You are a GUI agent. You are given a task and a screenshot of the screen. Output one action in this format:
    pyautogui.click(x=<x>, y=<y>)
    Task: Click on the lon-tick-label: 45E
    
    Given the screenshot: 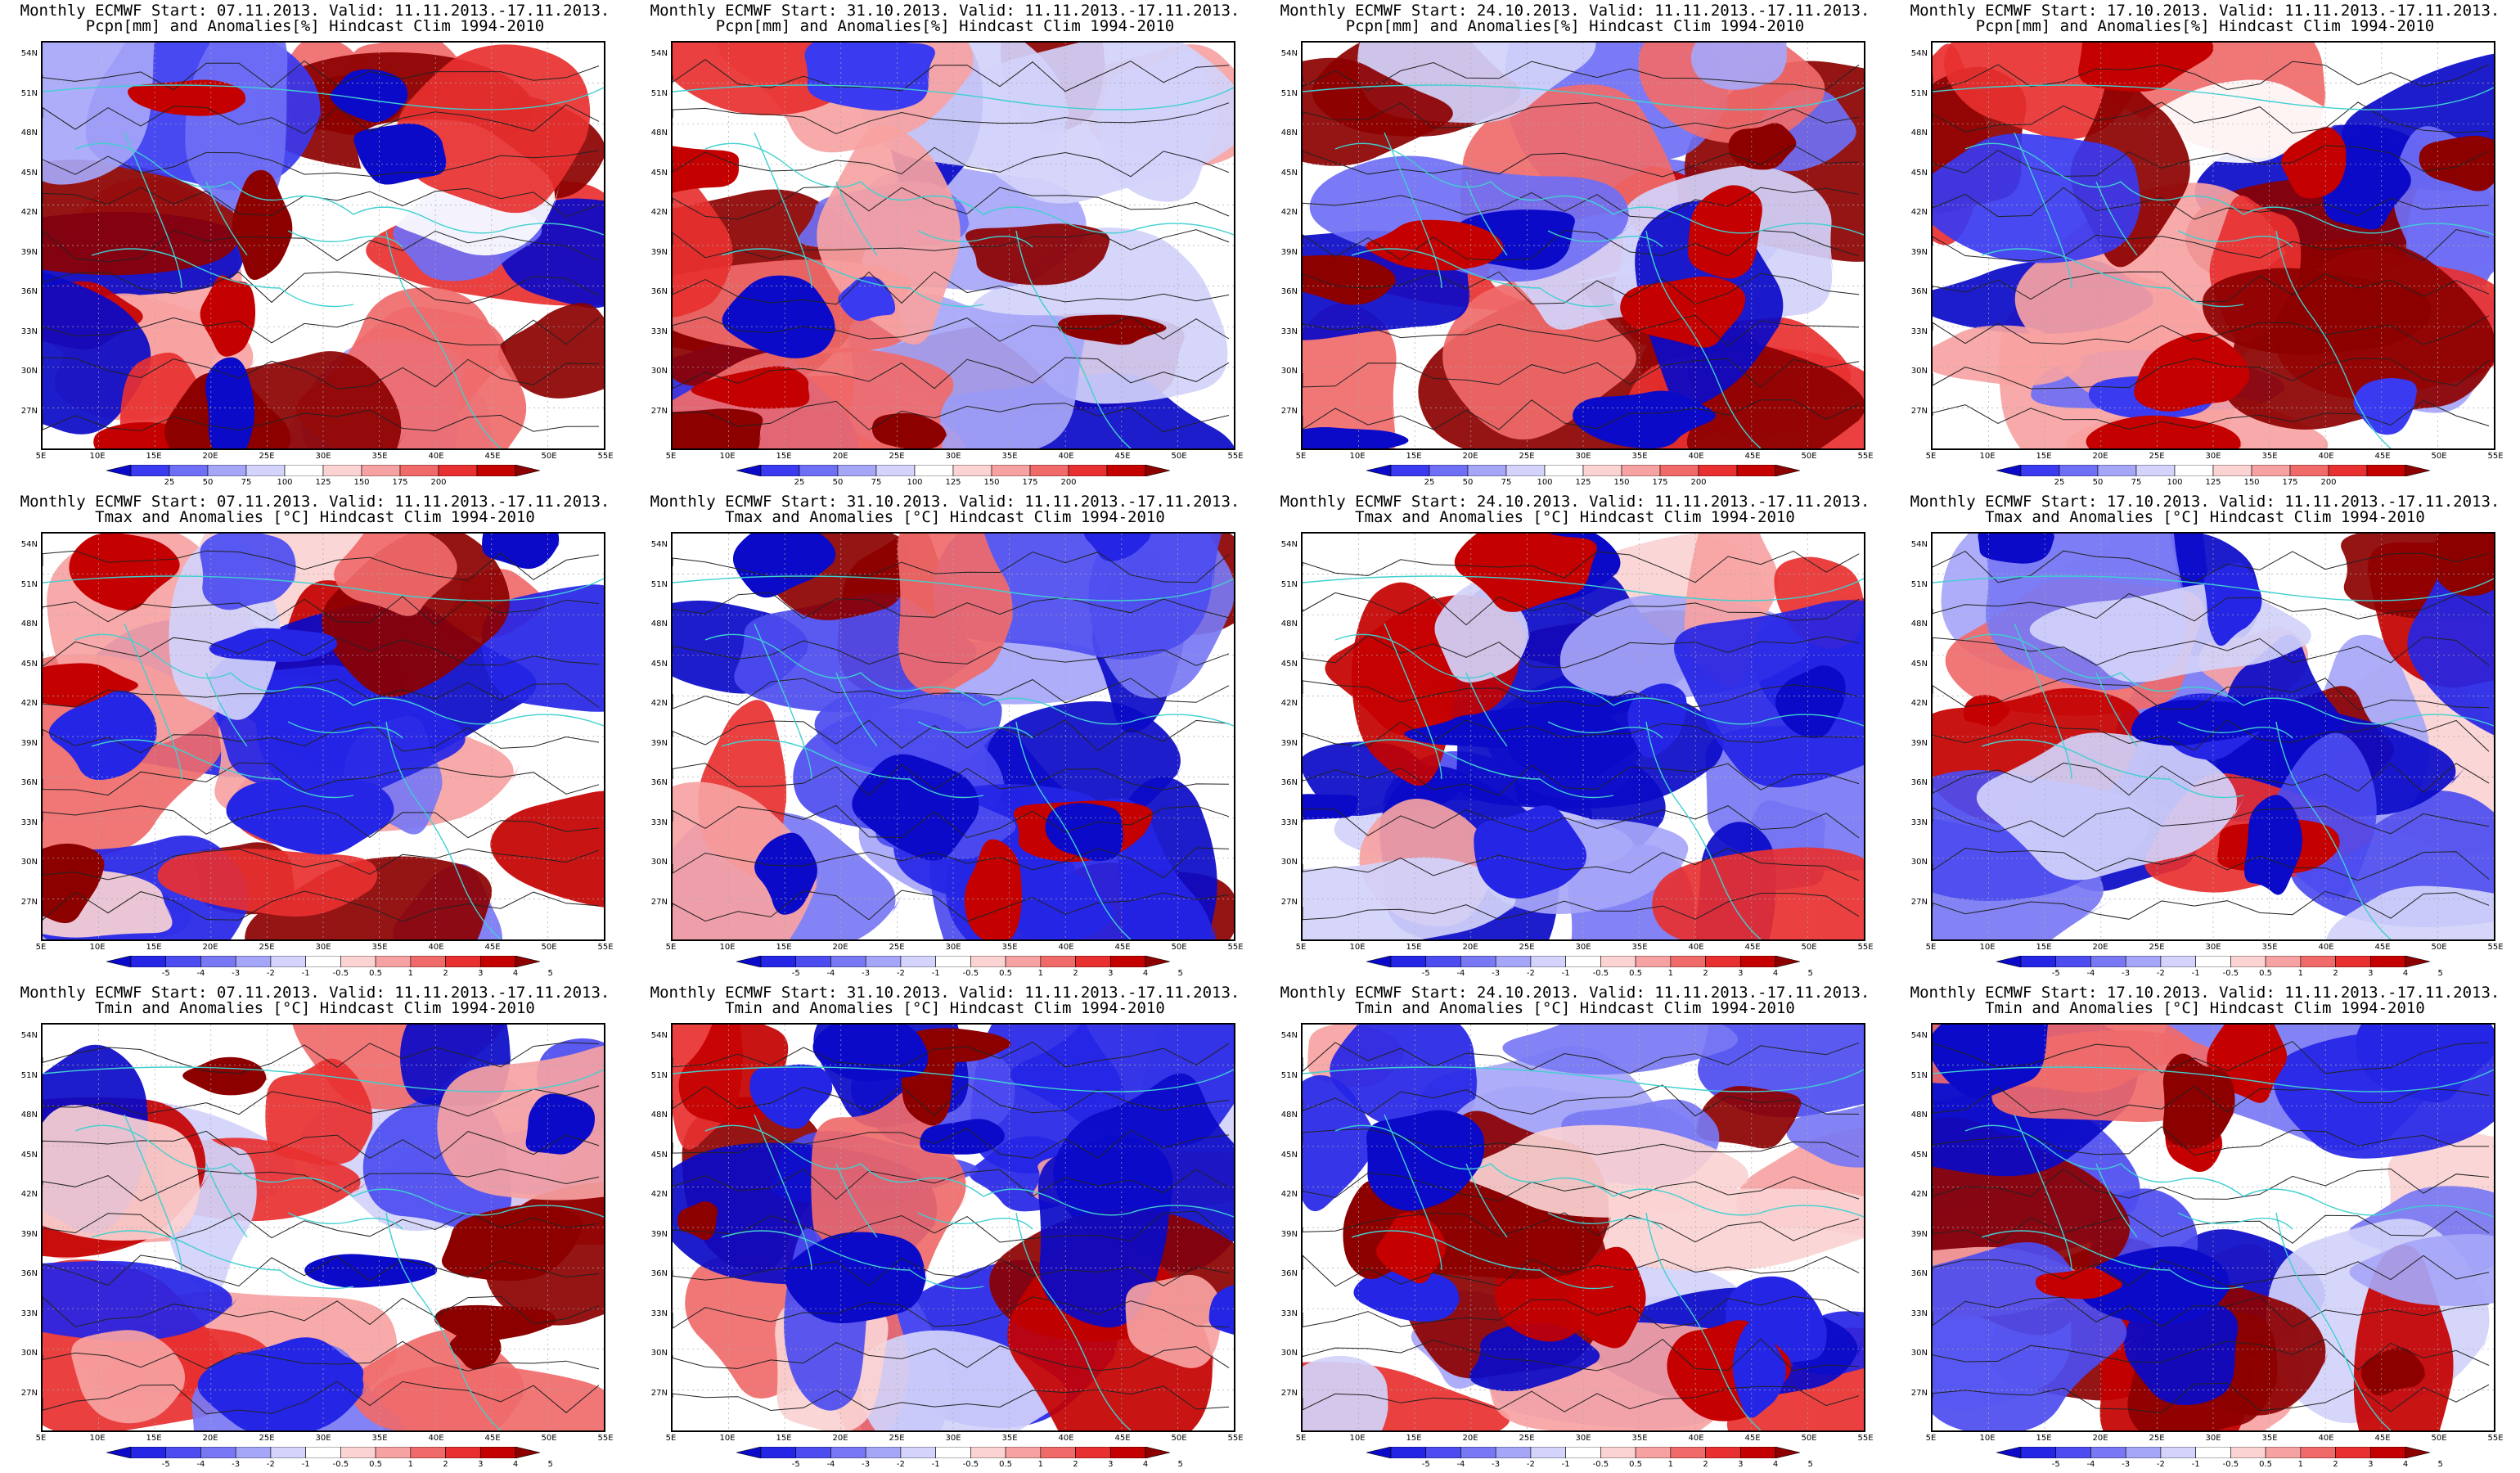 What is the action you would take?
    pyautogui.click(x=2383, y=948)
    